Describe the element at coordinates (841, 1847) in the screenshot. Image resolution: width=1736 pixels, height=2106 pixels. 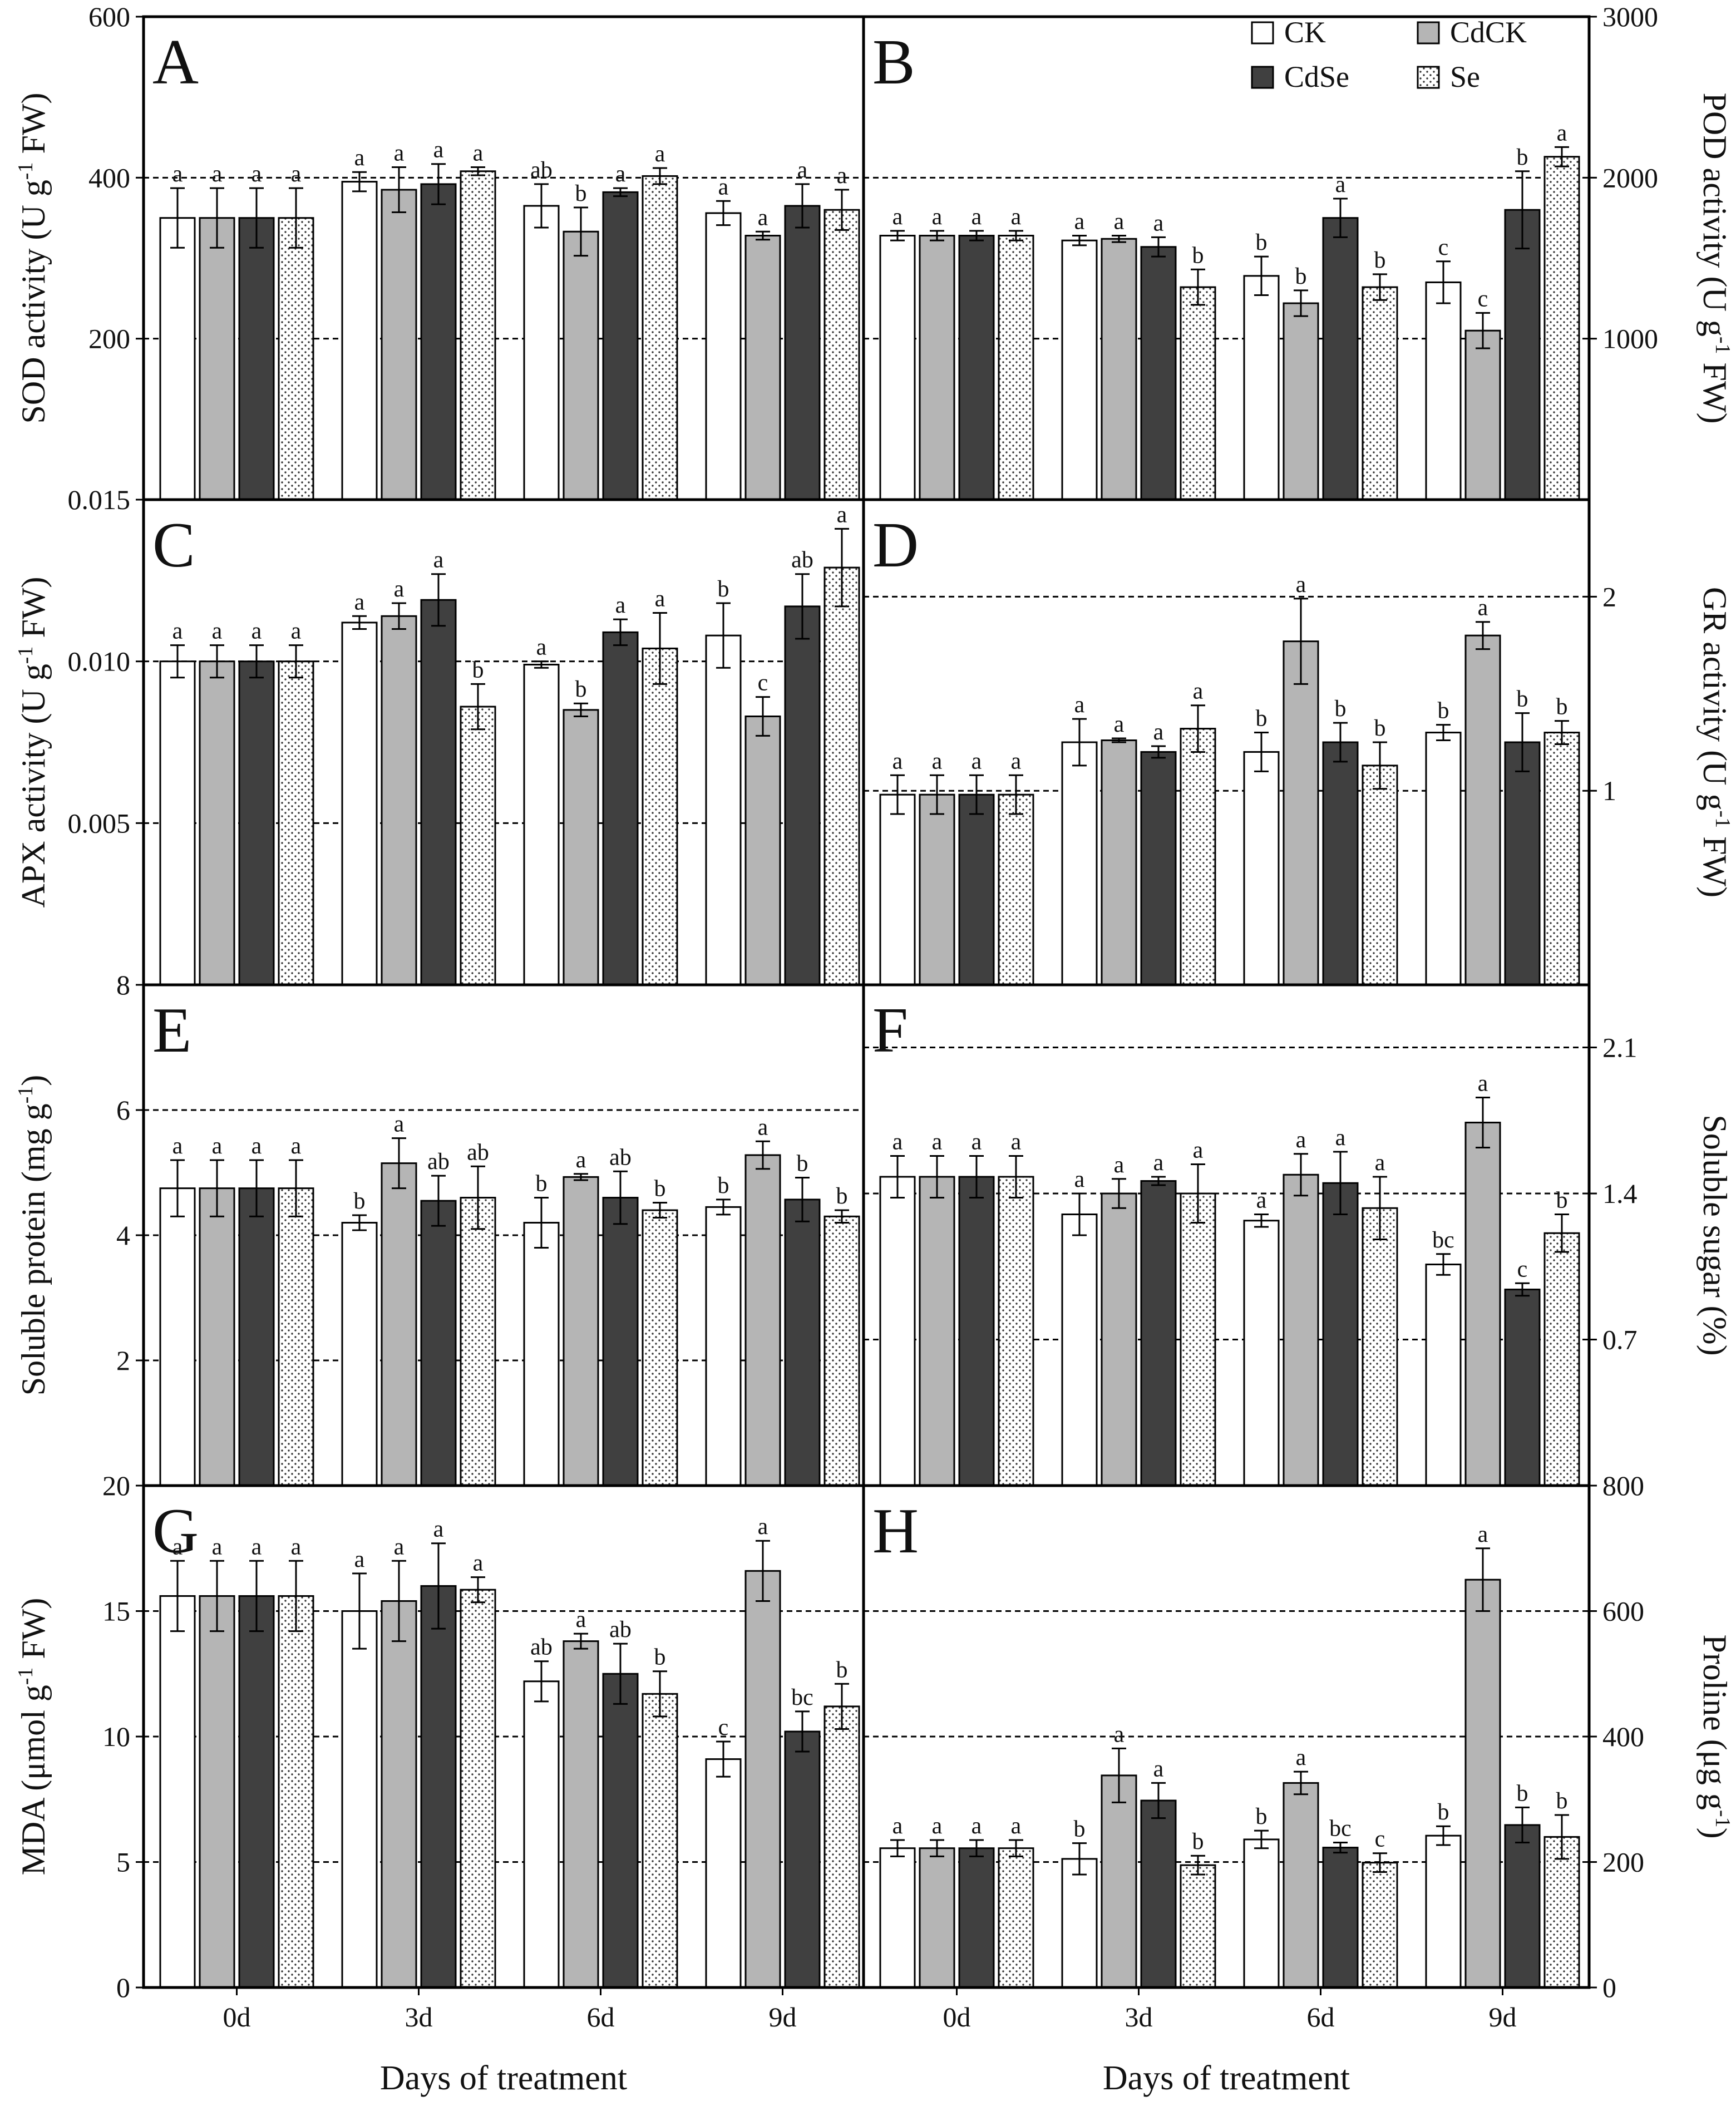
I see `bar-g-9d-Se` at that location.